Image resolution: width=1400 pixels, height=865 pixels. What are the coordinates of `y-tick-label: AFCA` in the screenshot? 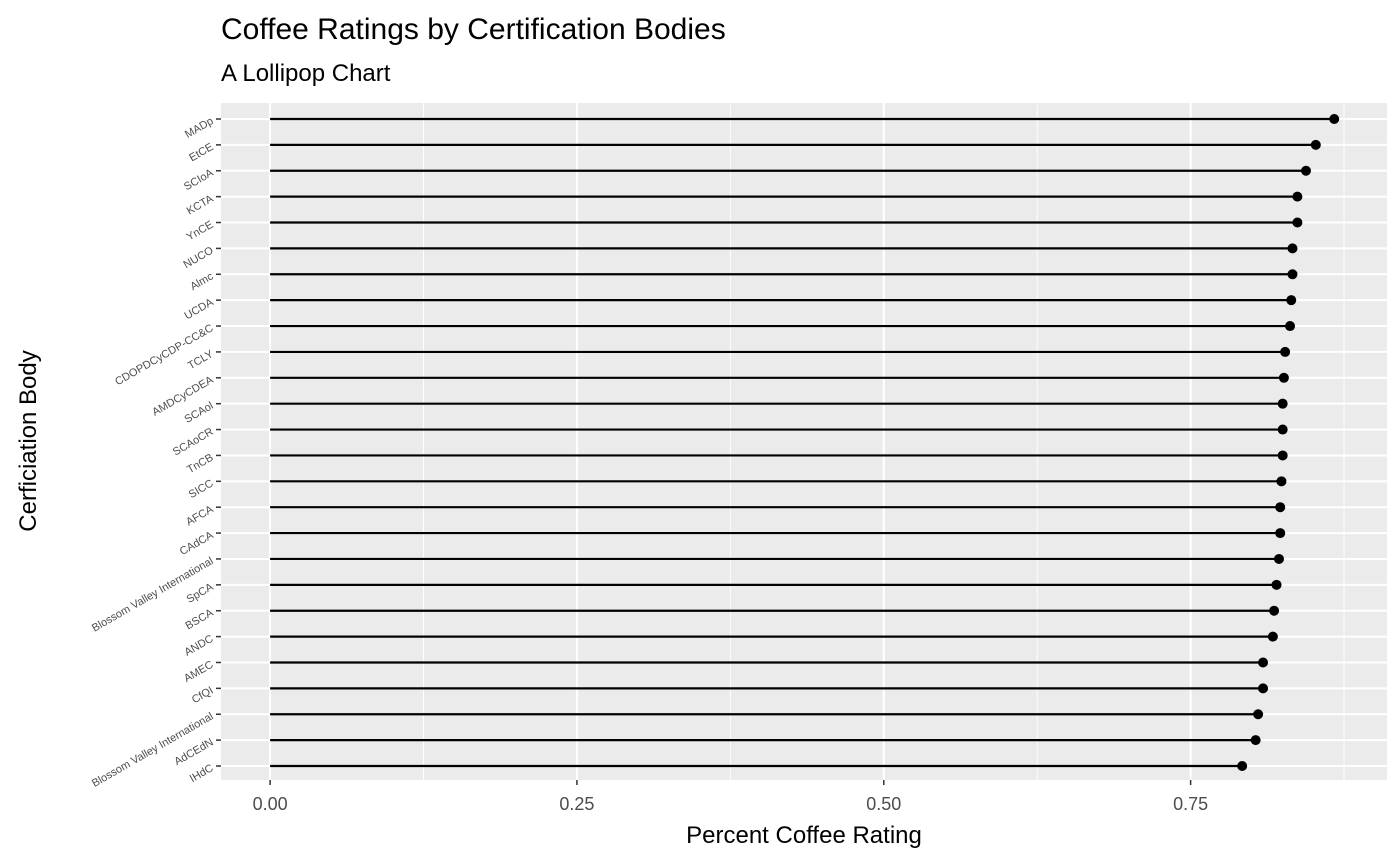 It's located at (200, 515).